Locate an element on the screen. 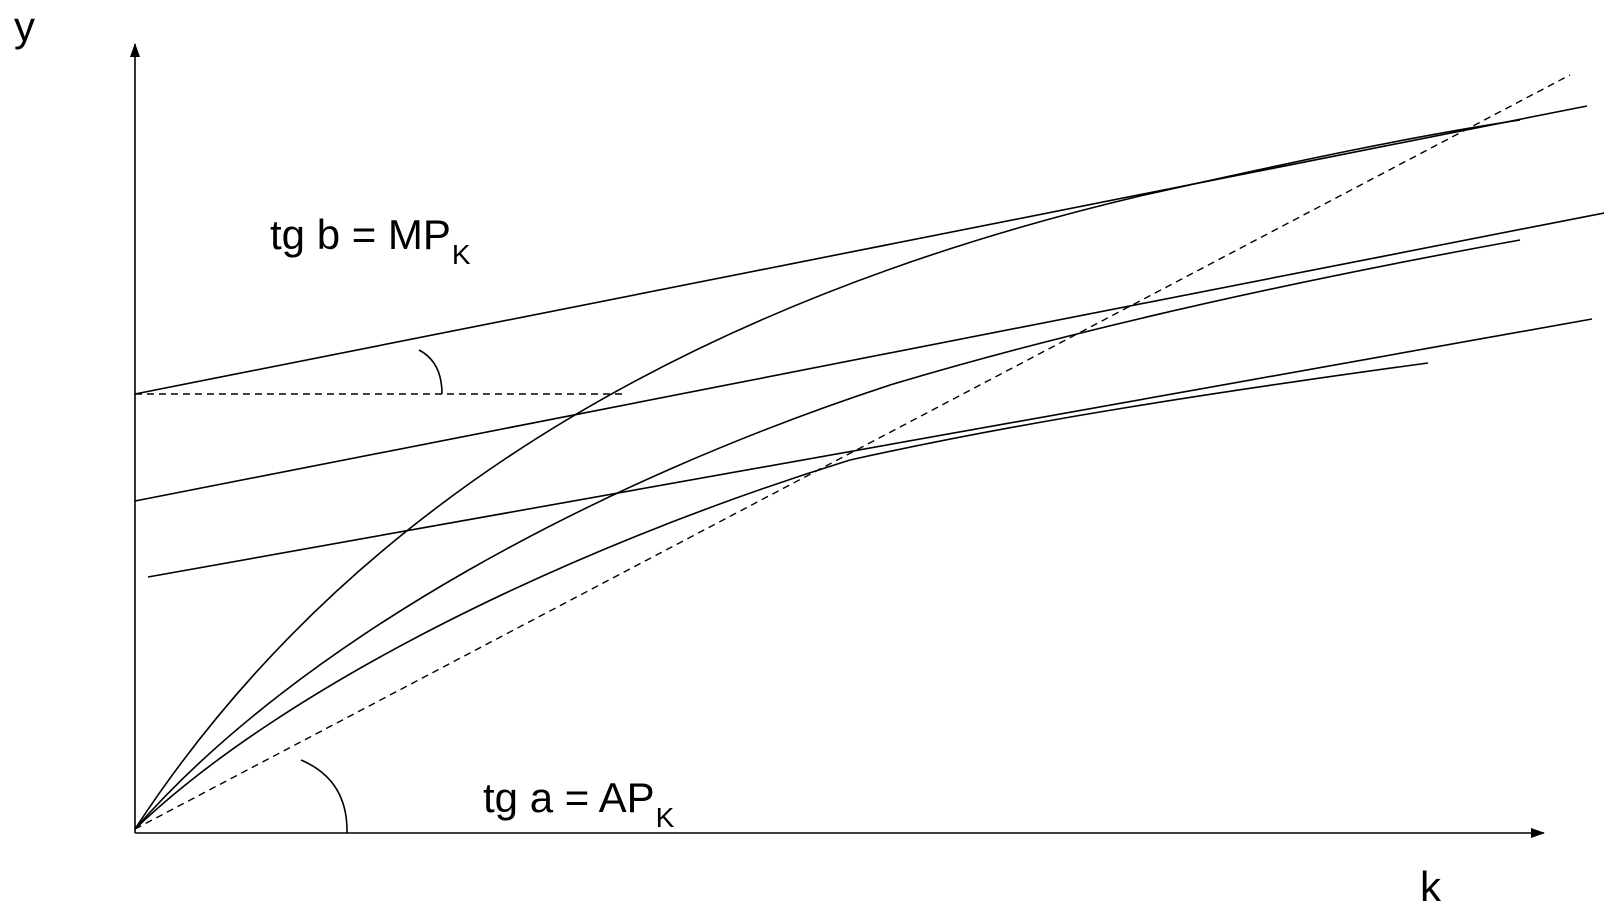 The height and width of the screenshot is (910, 1604). average-product-text: tg a = AP is located at coordinates (569, 797).